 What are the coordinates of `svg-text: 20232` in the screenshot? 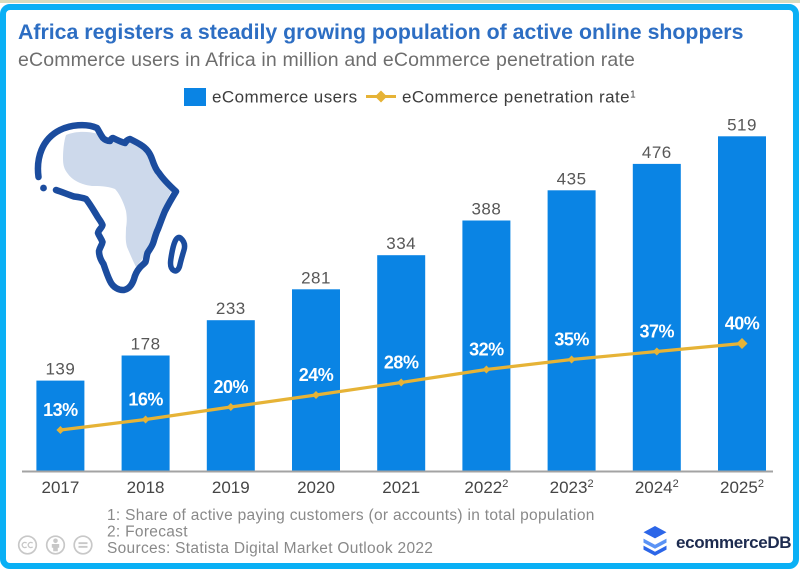 It's located at (572, 487).